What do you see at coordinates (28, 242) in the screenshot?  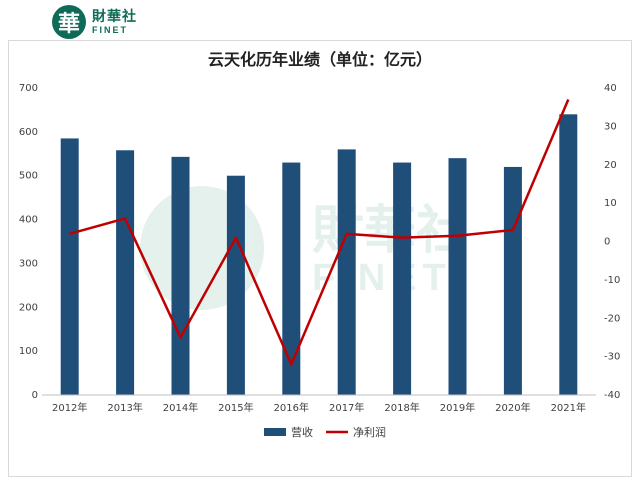 I see `left-axis: 0 100 200 300 400 500 600 700` at bounding box center [28, 242].